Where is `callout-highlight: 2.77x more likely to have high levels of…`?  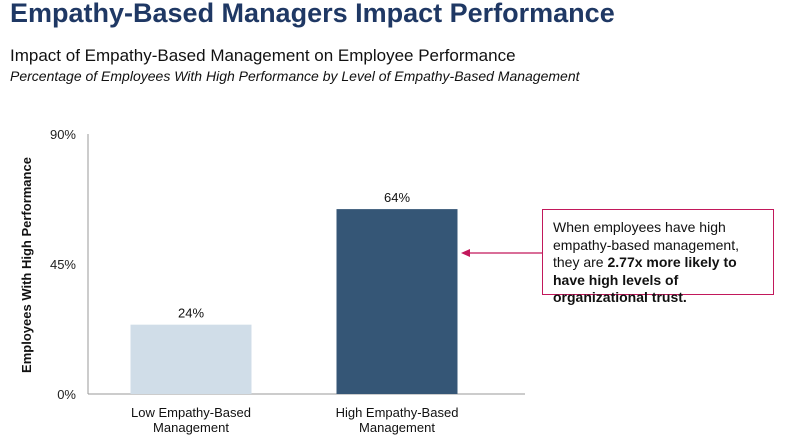
callout-highlight: 2.77x more likely to have high levels of… is located at coordinates (645, 279).